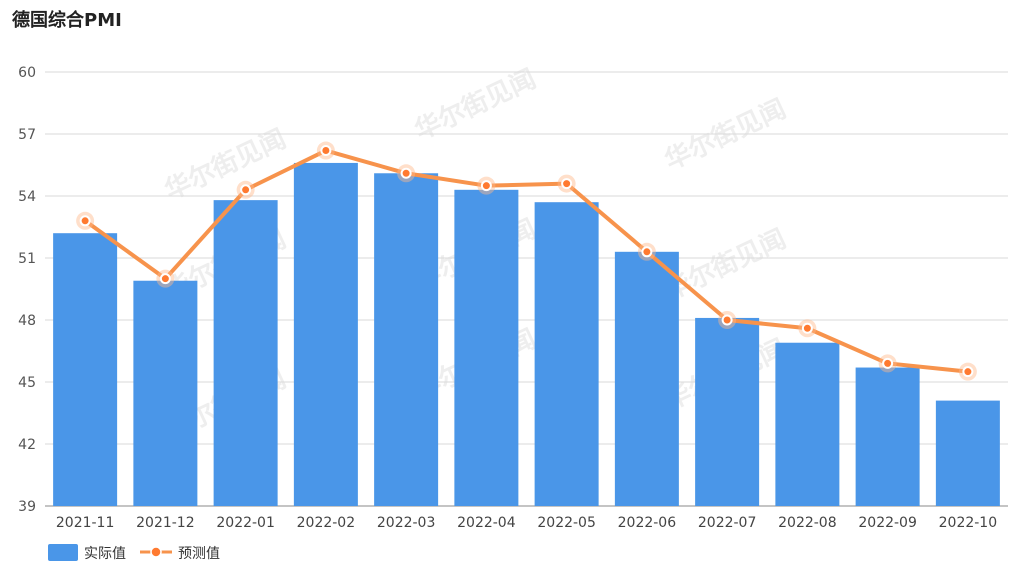 The height and width of the screenshot is (570, 1024). What do you see at coordinates (486, 523) in the screenshot?
I see `x-tick-label: 2022-04` at bounding box center [486, 523].